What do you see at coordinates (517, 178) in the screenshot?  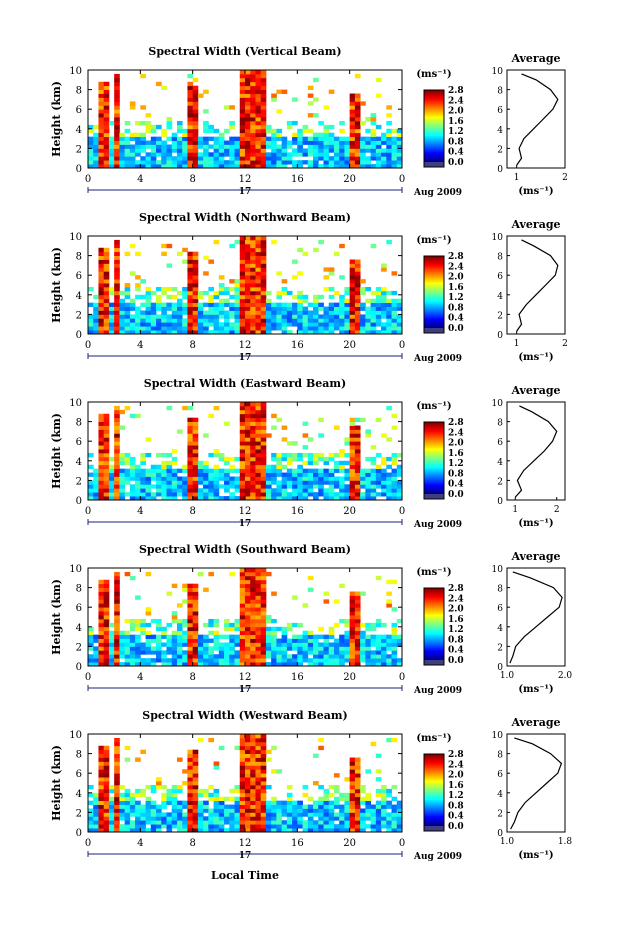 I see `average-x-tick-label: 1` at bounding box center [517, 178].